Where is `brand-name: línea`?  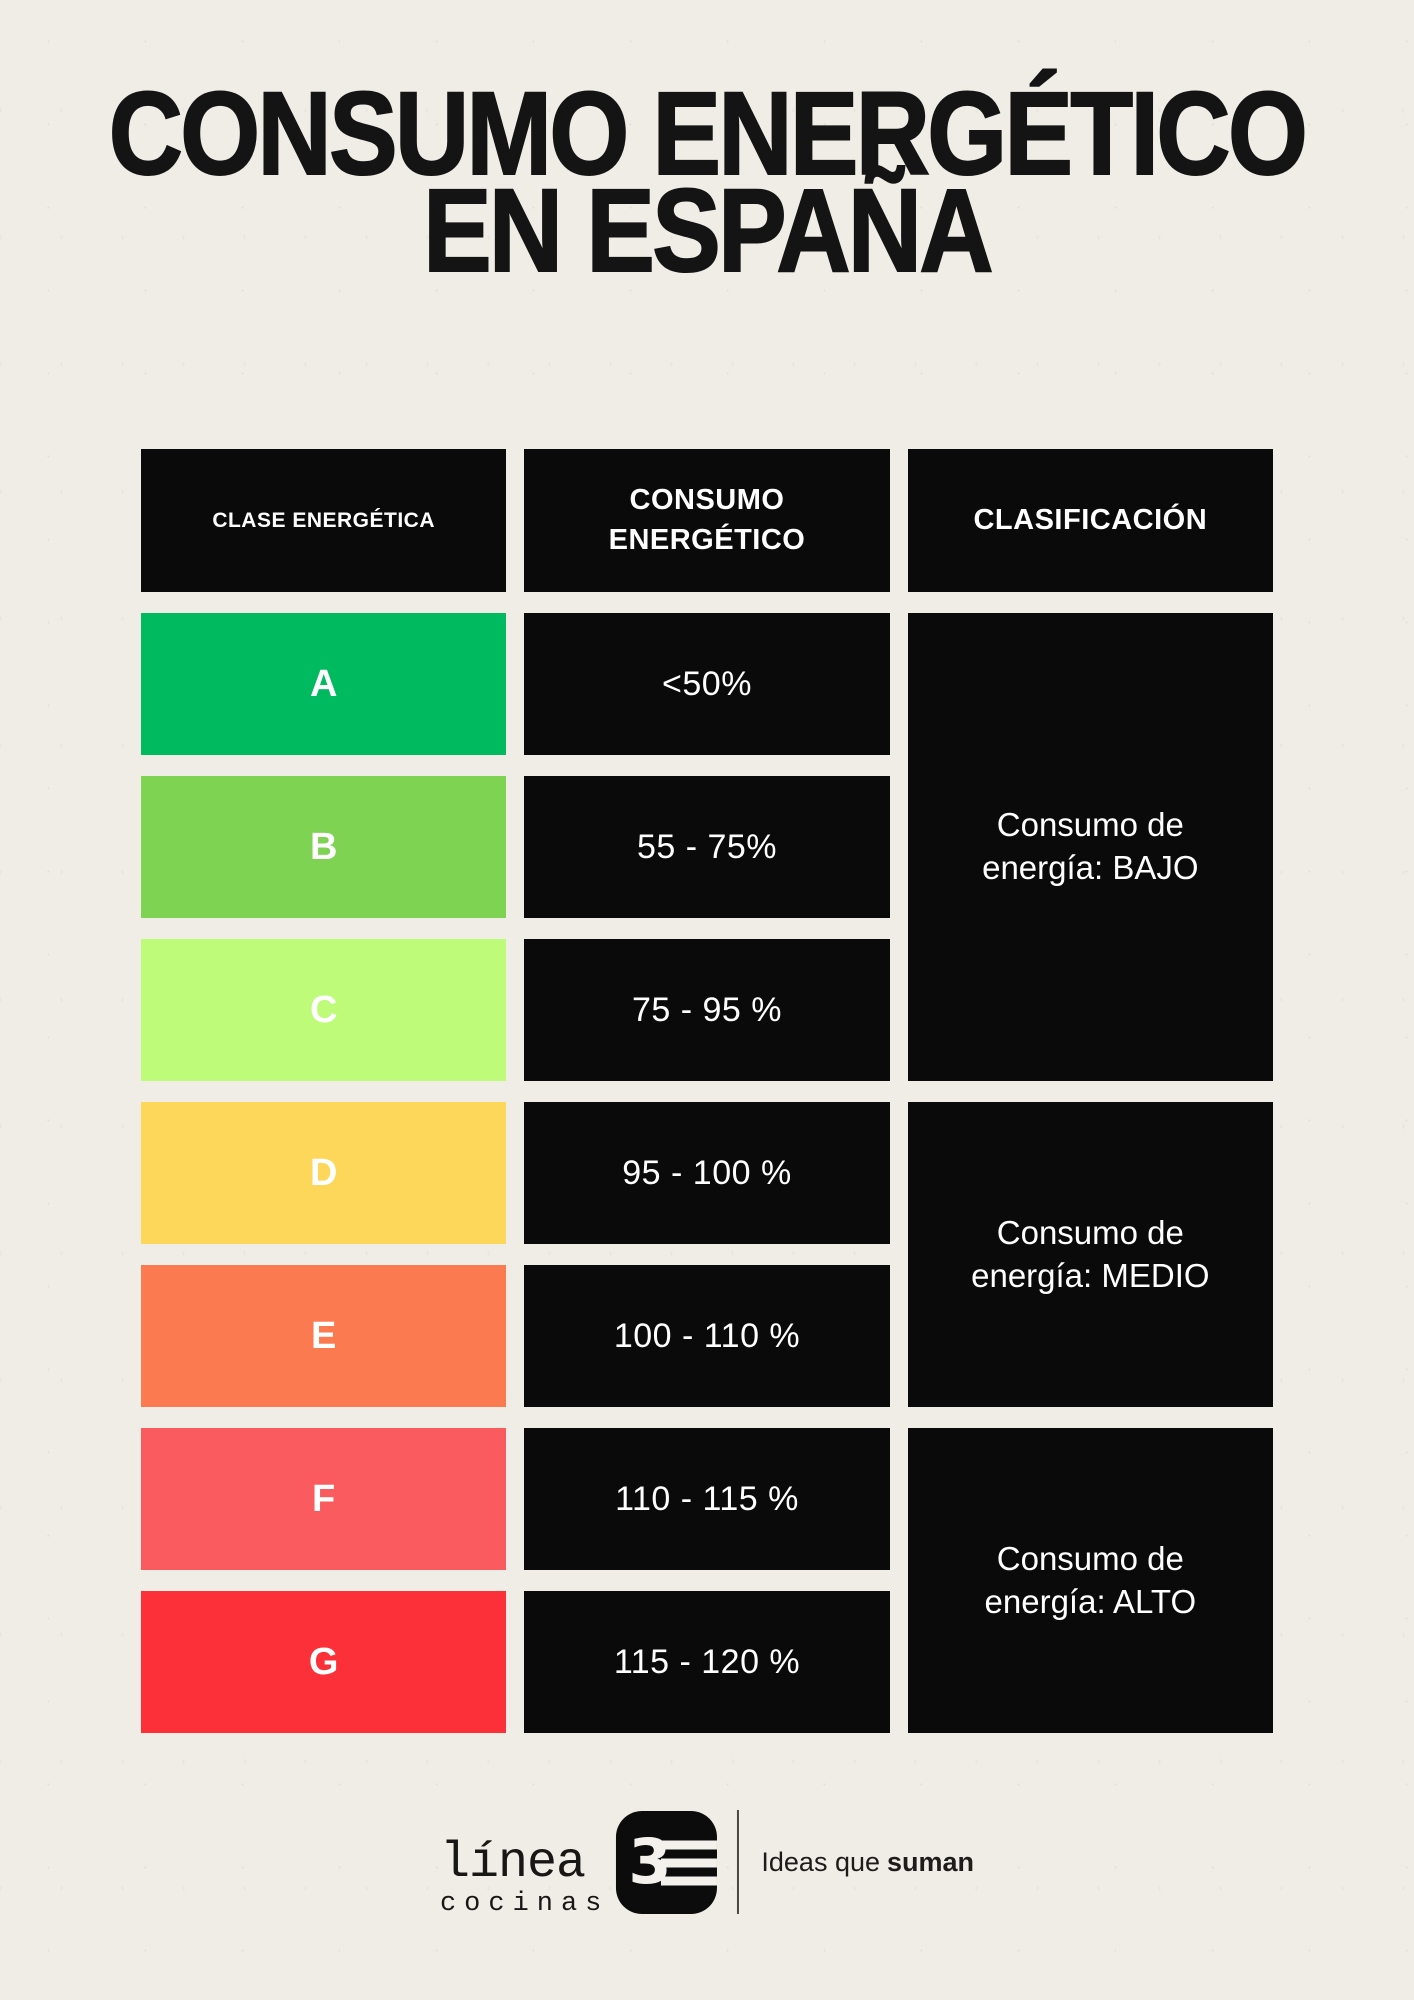 brand-name: línea is located at coordinates (512, 1863).